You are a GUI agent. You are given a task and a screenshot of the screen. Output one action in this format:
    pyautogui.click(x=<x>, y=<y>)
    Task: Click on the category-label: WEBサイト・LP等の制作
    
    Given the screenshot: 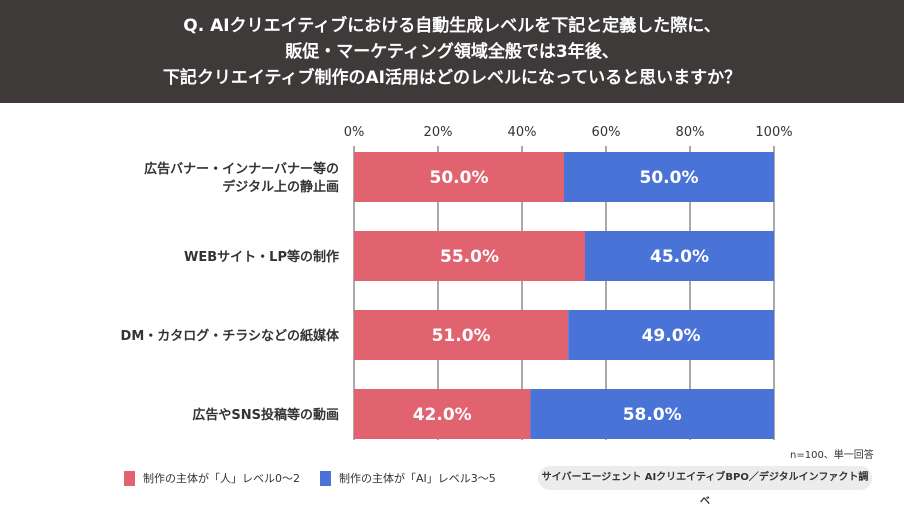 What is the action you would take?
    pyautogui.click(x=261, y=257)
    